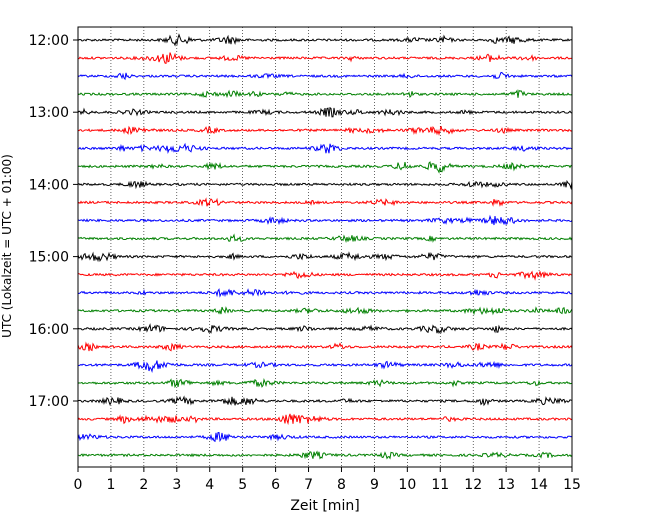 The width and height of the screenshot is (650, 520). What do you see at coordinates (49, 185) in the screenshot?
I see `y-tick-label: 14:00` at bounding box center [49, 185].